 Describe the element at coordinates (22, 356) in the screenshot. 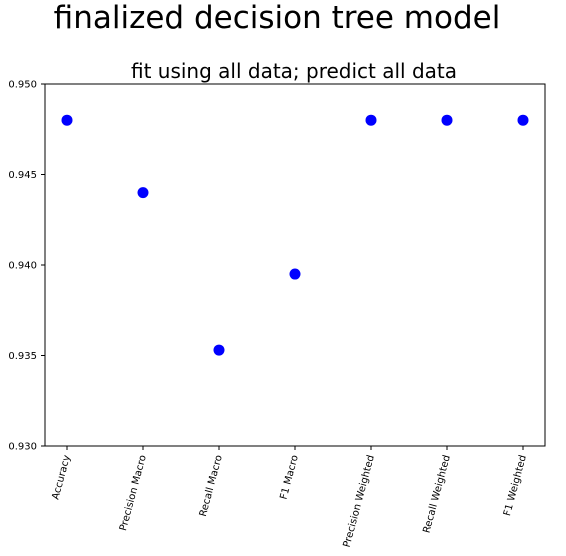

I see `y-tick-label: 0.935` at that location.